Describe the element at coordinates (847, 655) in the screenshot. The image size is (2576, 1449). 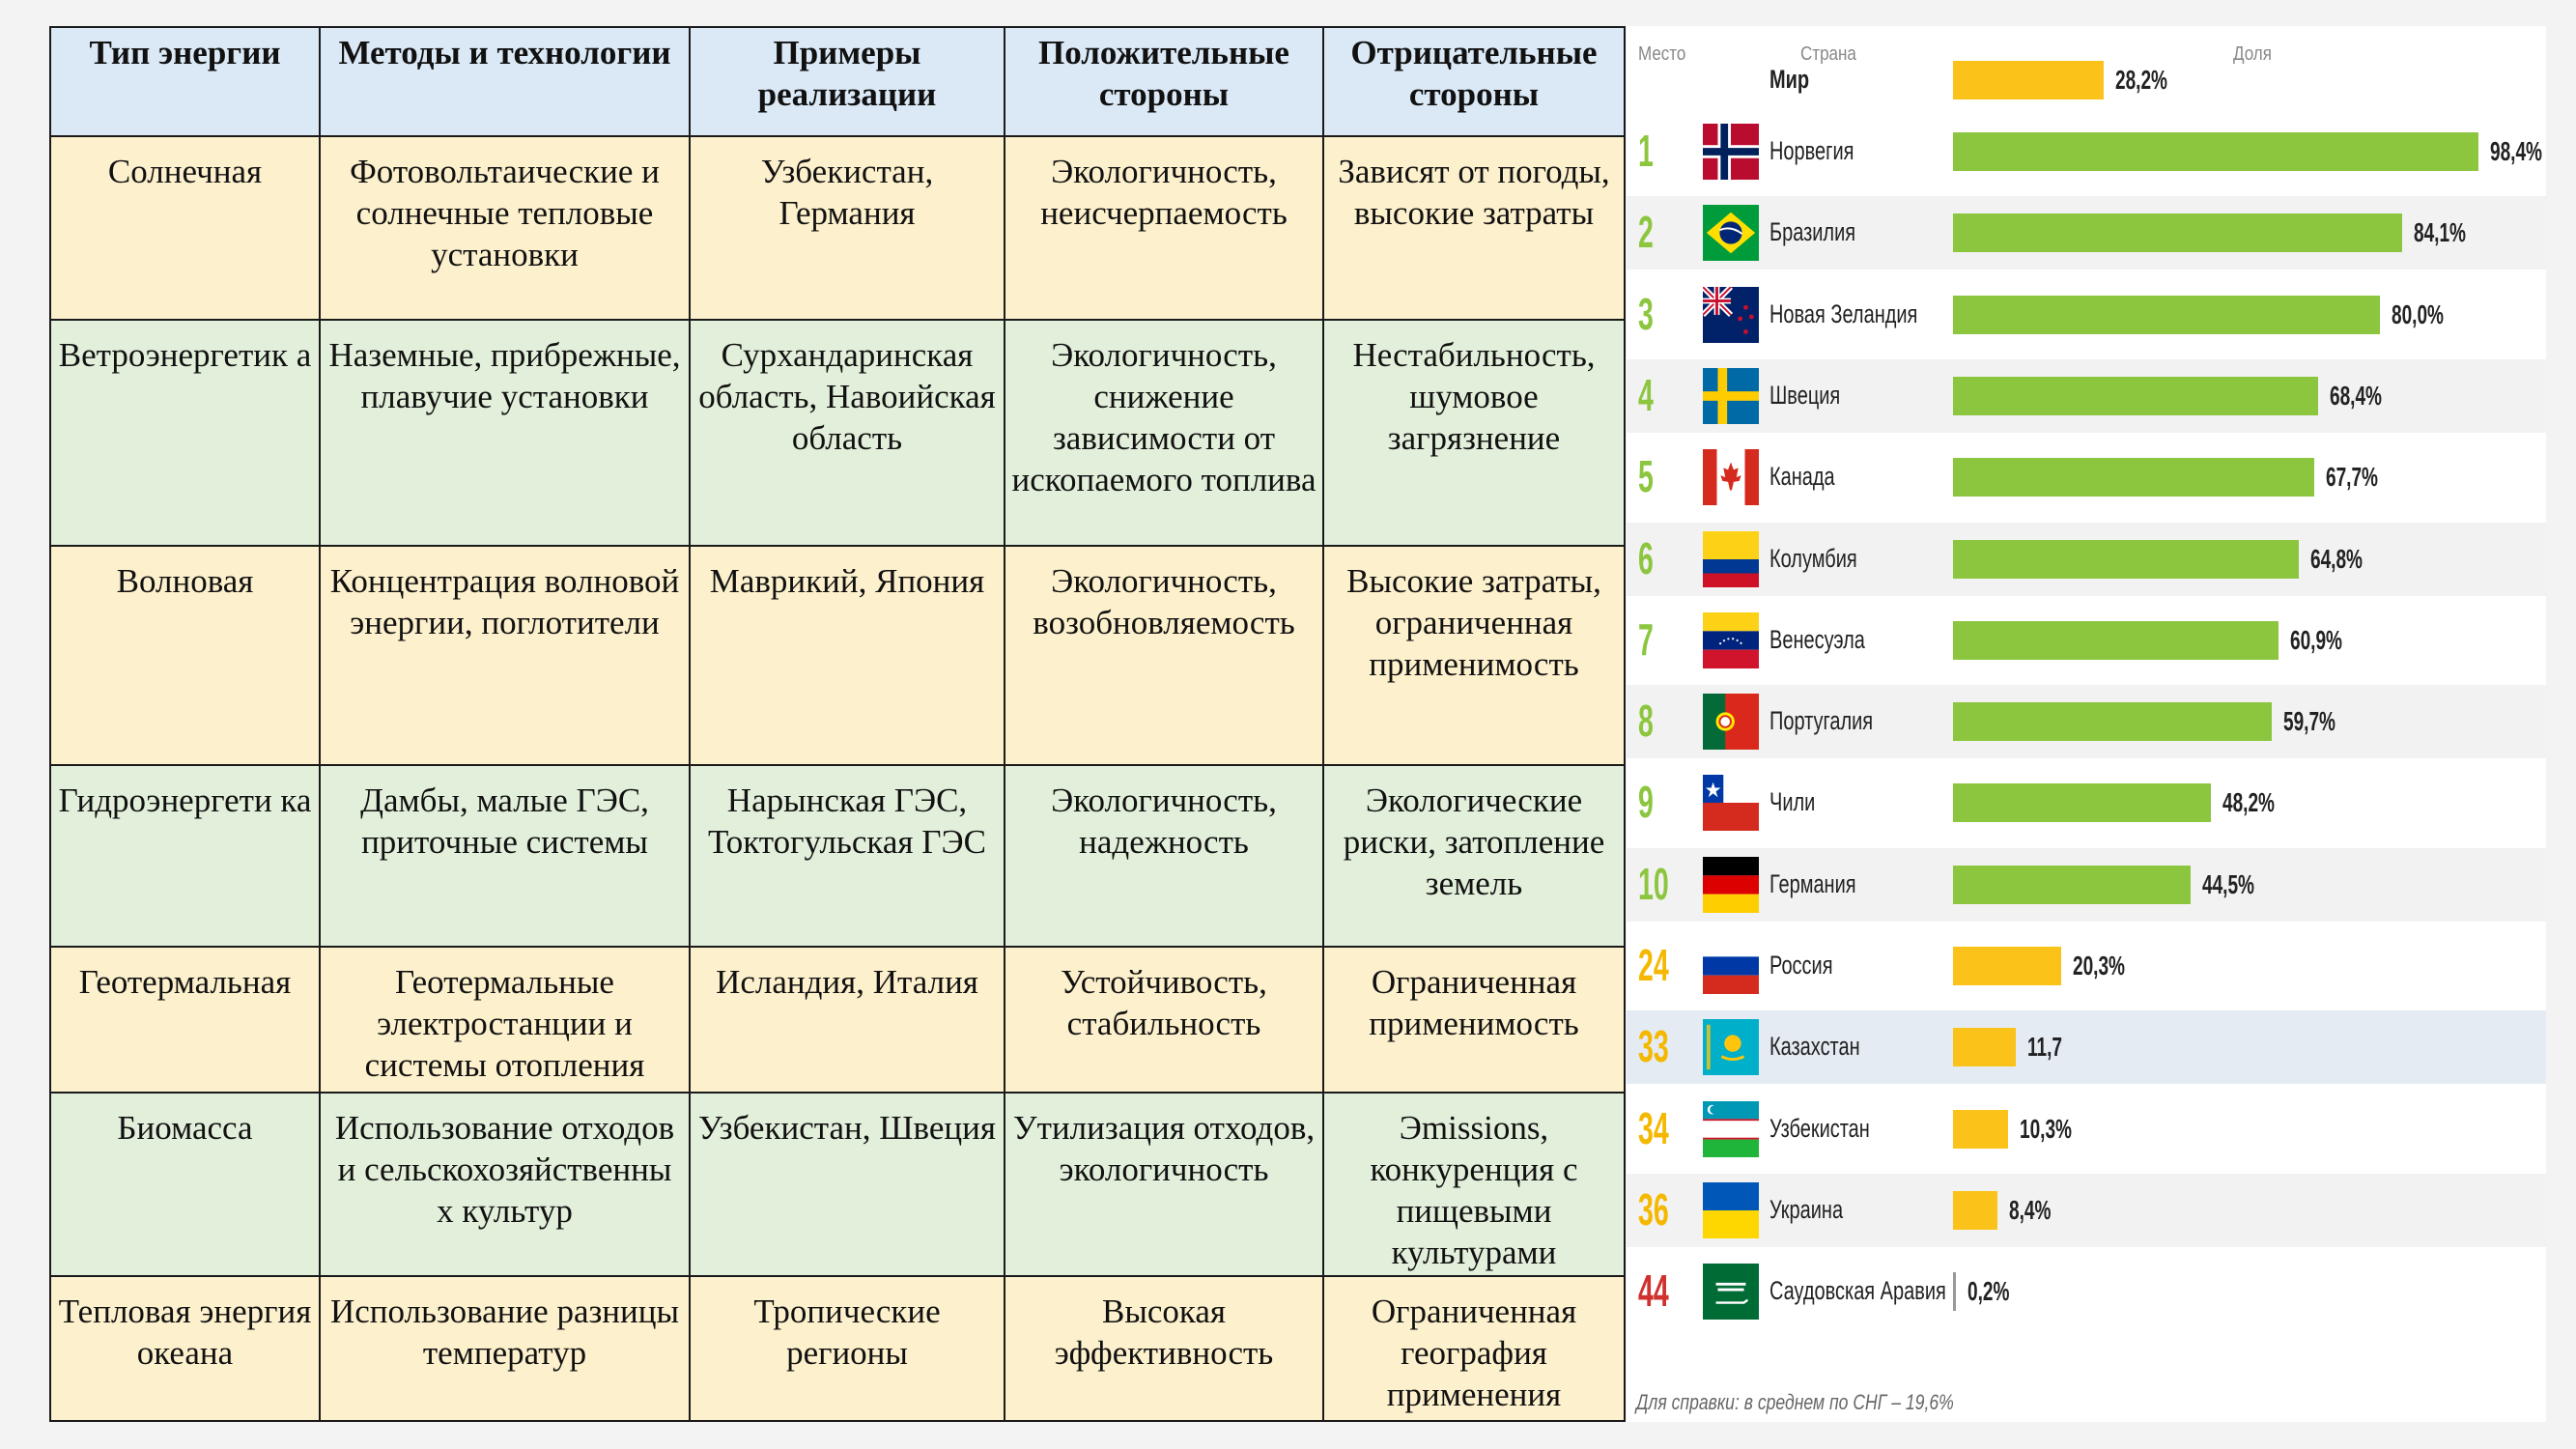
I see `cell-examples: Маврикий, Япония` at that location.